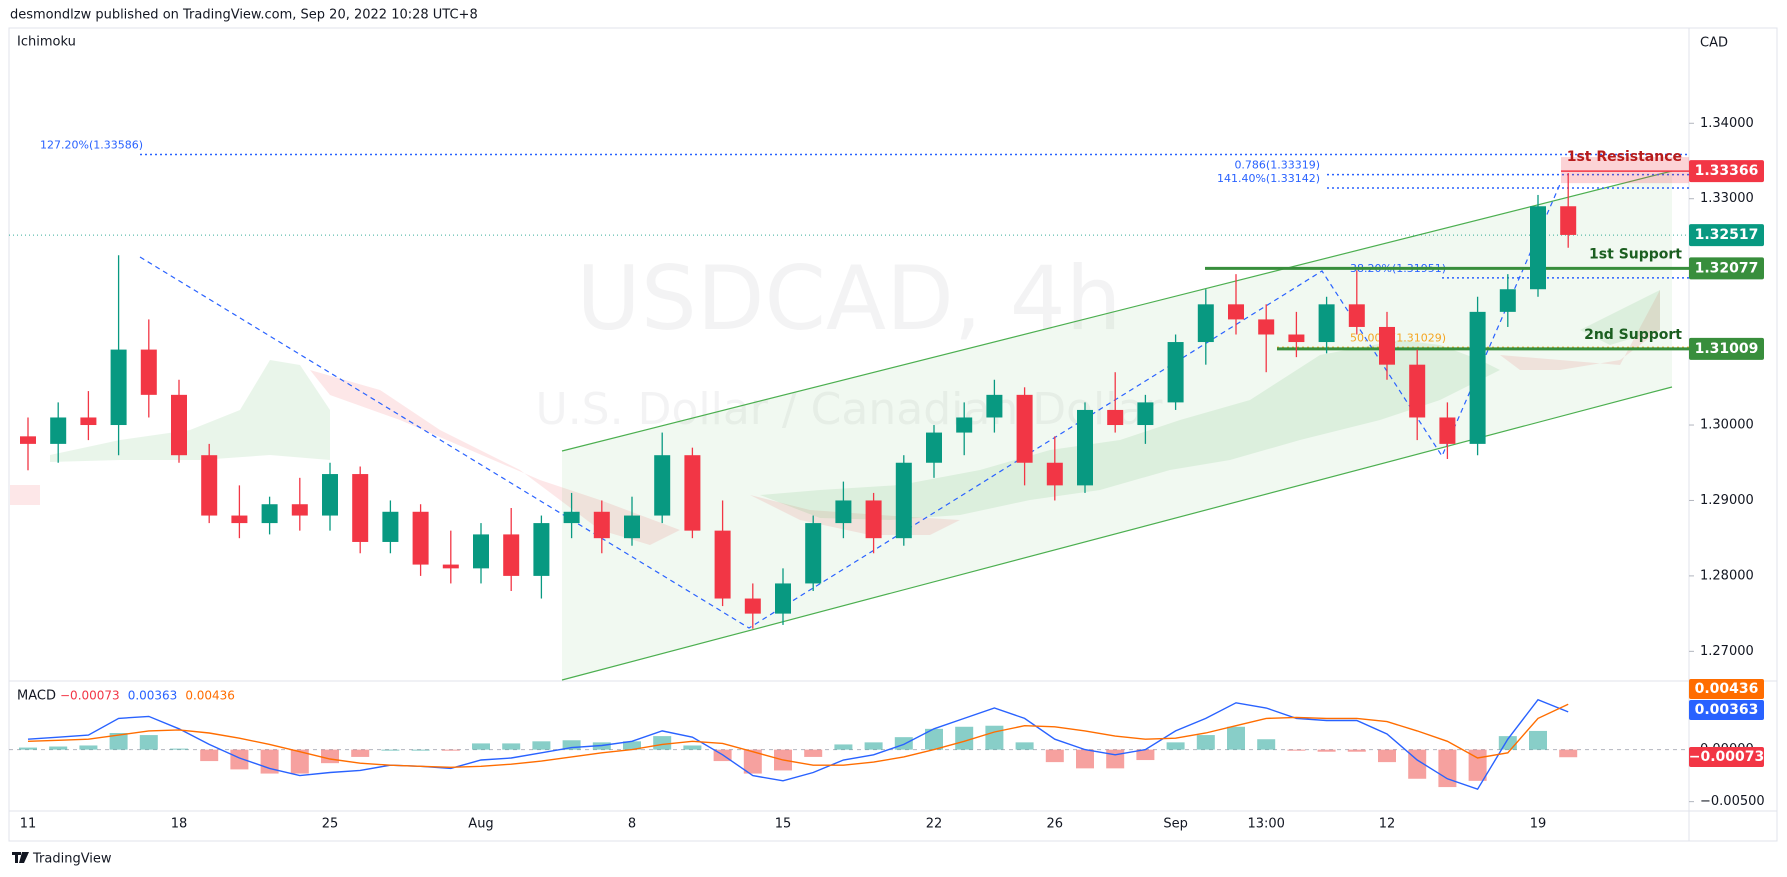  I want to click on level-label: 2nd Support, so click(1633, 335).